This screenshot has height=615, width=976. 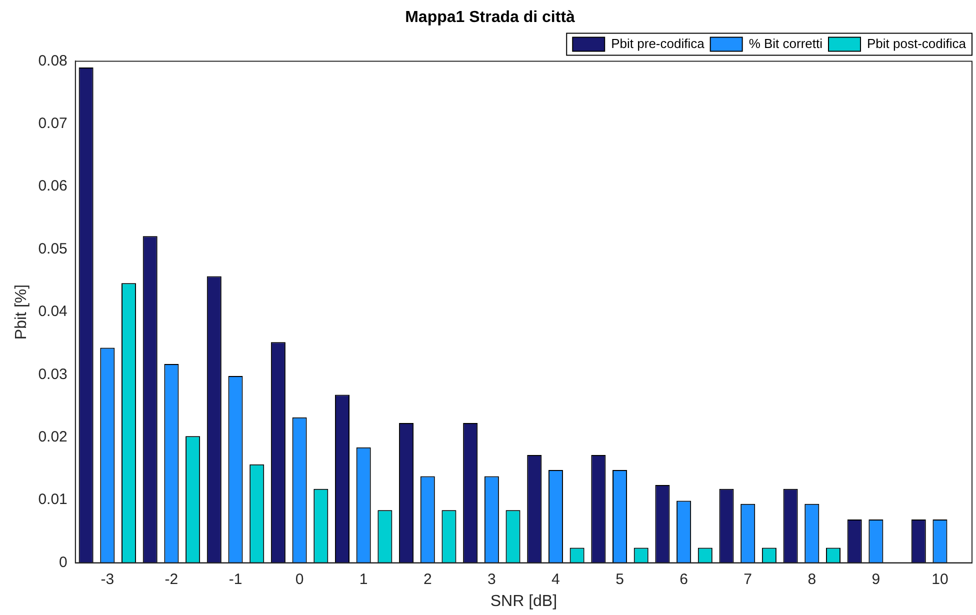 What do you see at coordinates (876, 579) in the screenshot?
I see `x-tick-label: 9` at bounding box center [876, 579].